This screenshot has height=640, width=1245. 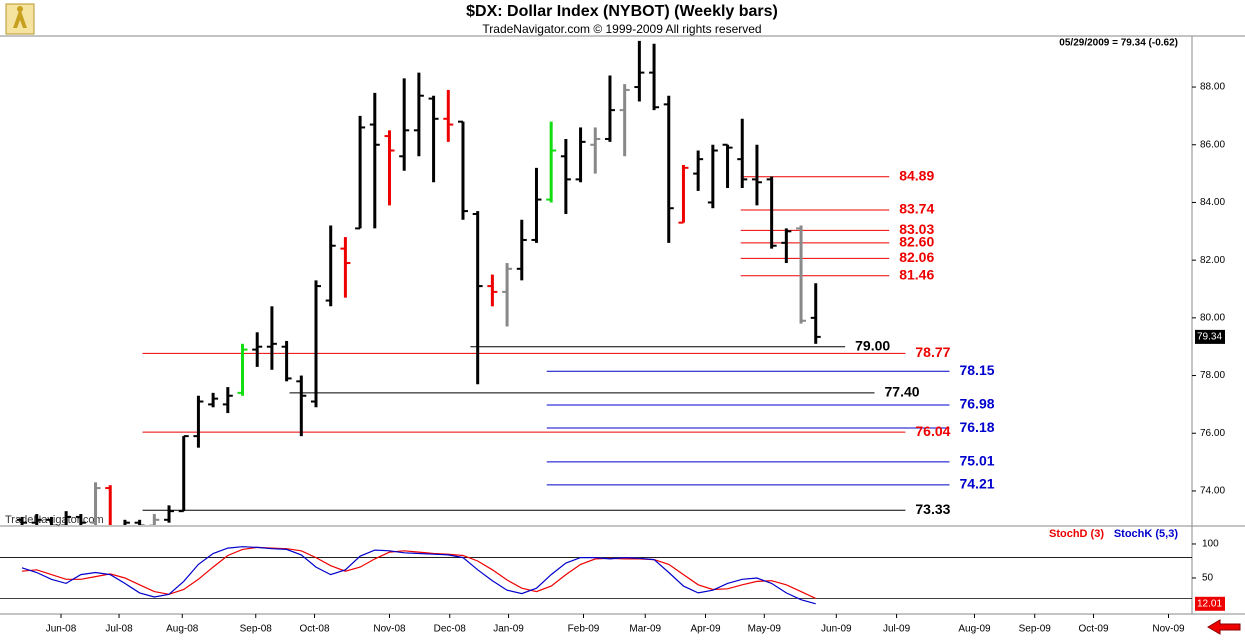 I want to click on y-tick-label: 100, so click(x=1210, y=544).